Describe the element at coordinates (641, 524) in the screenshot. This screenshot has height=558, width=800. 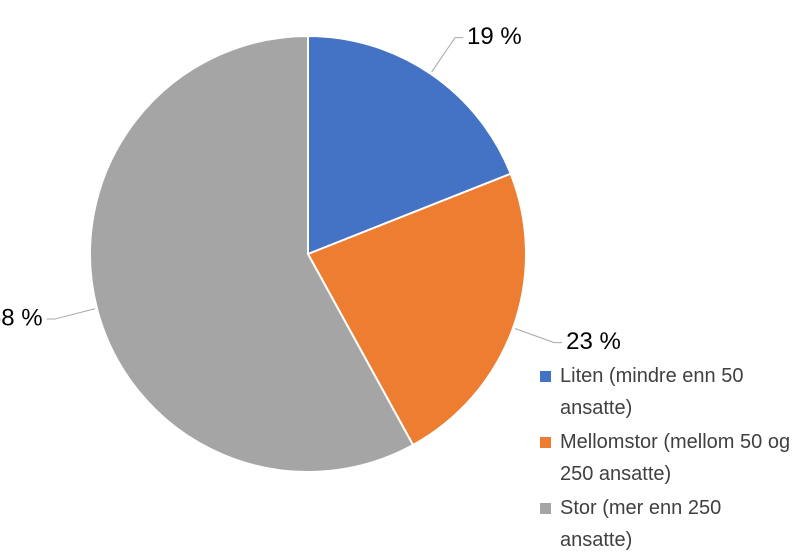
I see `legend-label: Stor (mer enn 250 ansatte)` at that location.